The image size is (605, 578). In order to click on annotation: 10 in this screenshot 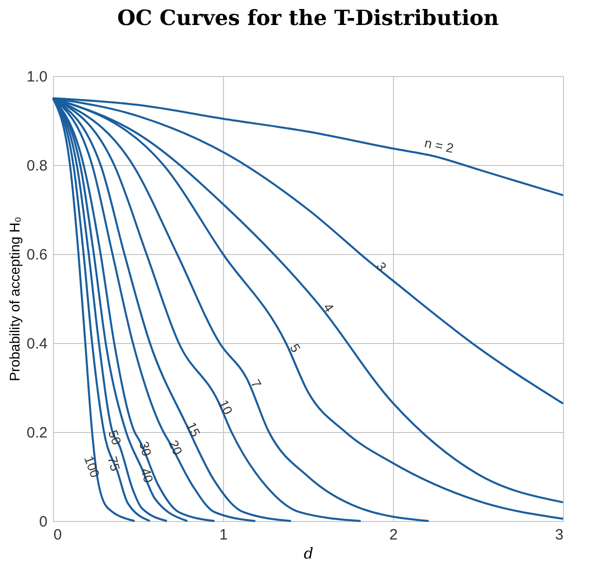, I will do `click(226, 407)`.